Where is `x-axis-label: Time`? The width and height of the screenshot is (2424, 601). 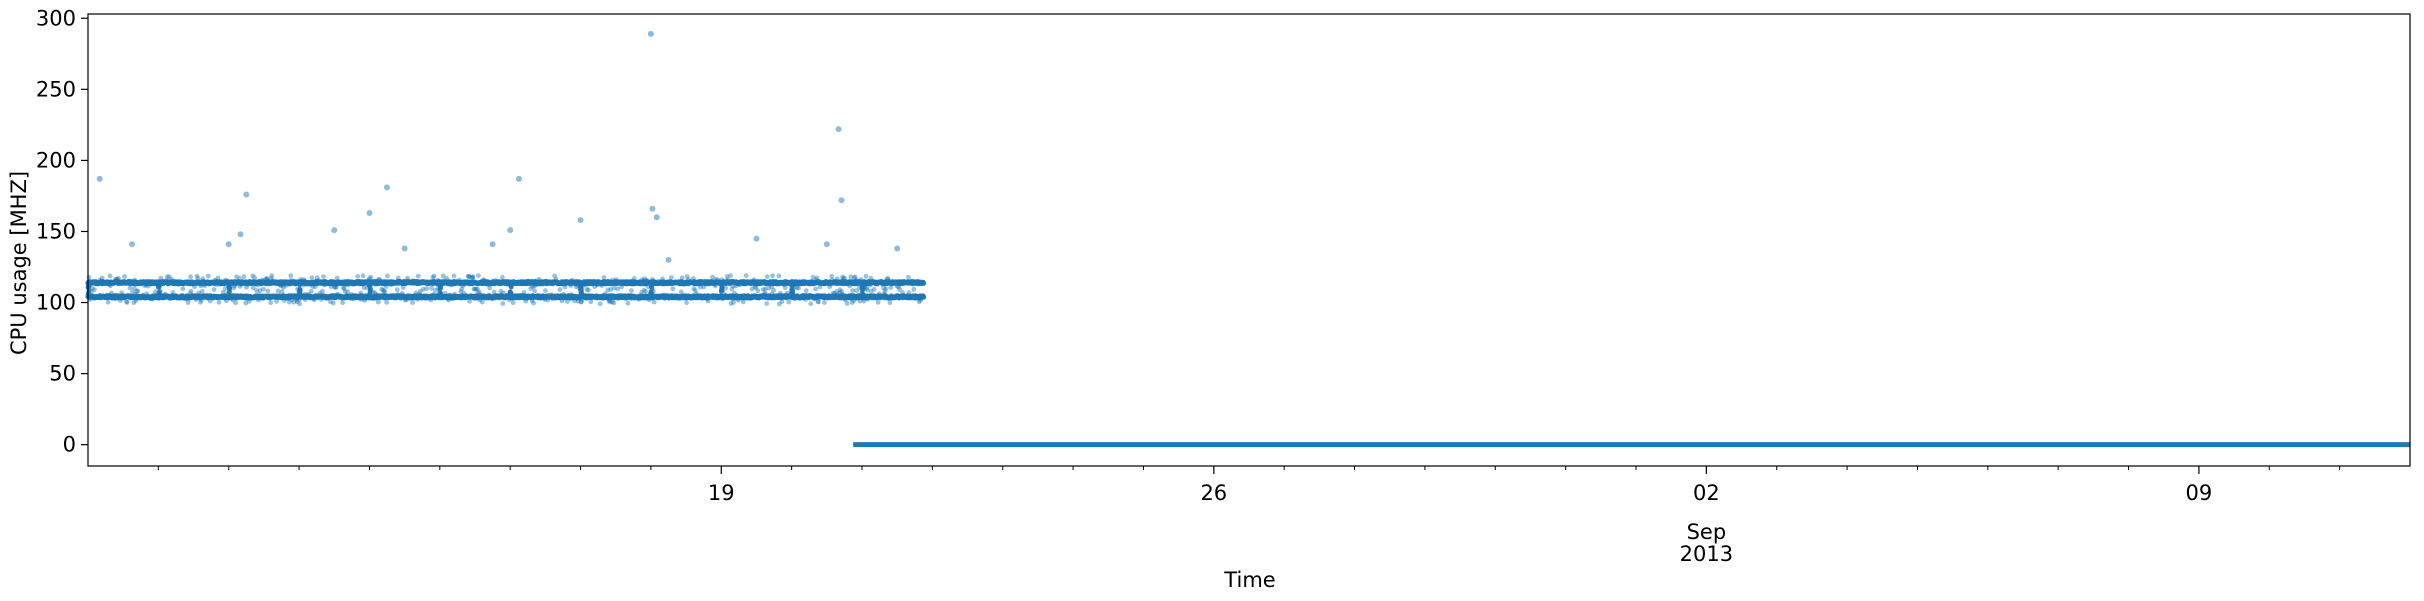
x-axis-label: Time is located at coordinates (1249, 580).